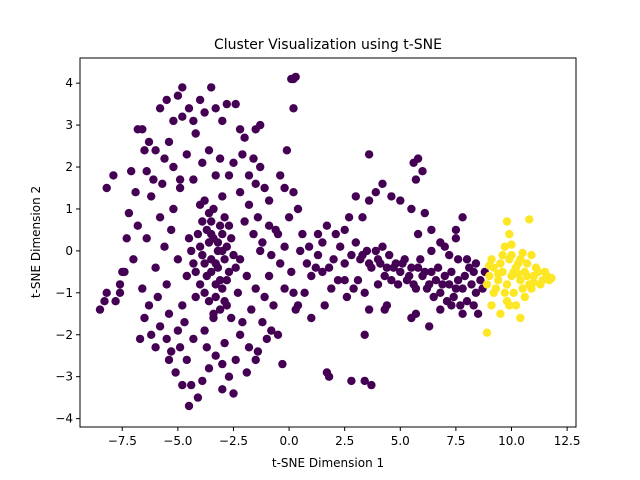 Image resolution: width=640 pixels, height=480 pixels. What do you see at coordinates (289, 441) in the screenshot?
I see `x-tick-label: 0.0` at bounding box center [289, 441].